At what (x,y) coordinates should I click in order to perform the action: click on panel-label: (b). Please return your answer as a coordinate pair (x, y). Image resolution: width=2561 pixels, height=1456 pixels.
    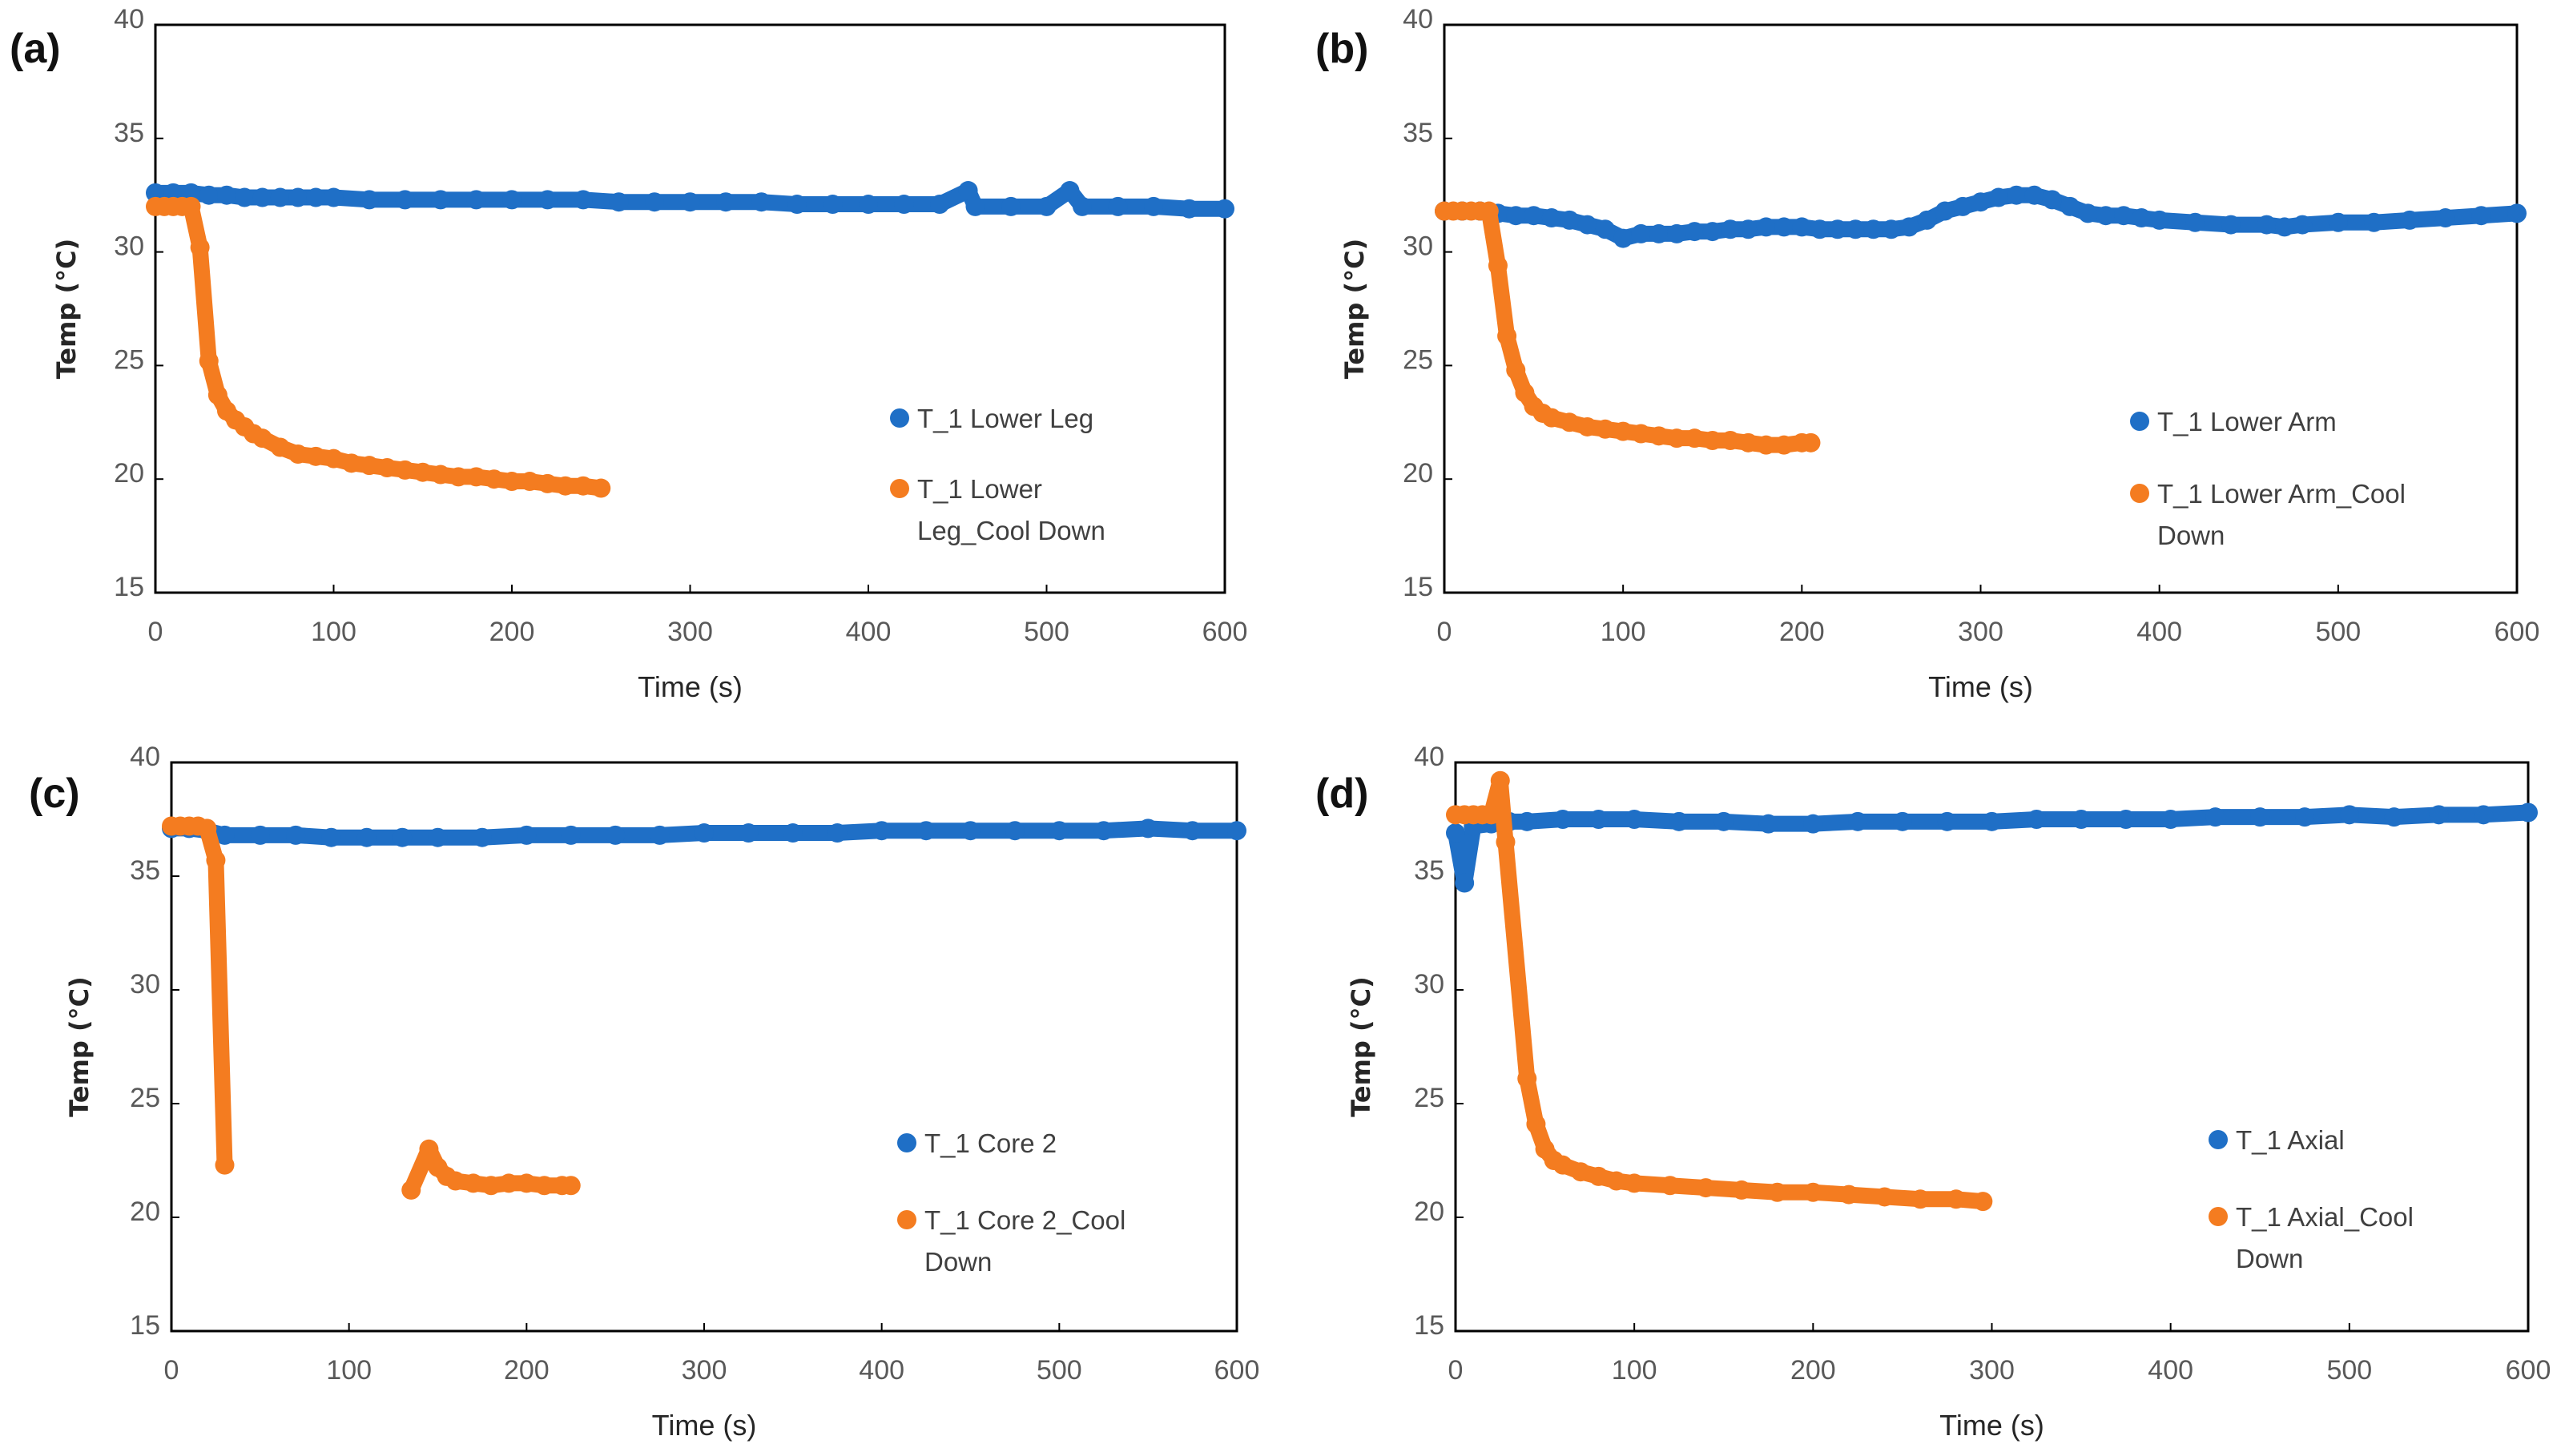
    Looking at the image, I should click on (1341, 49).